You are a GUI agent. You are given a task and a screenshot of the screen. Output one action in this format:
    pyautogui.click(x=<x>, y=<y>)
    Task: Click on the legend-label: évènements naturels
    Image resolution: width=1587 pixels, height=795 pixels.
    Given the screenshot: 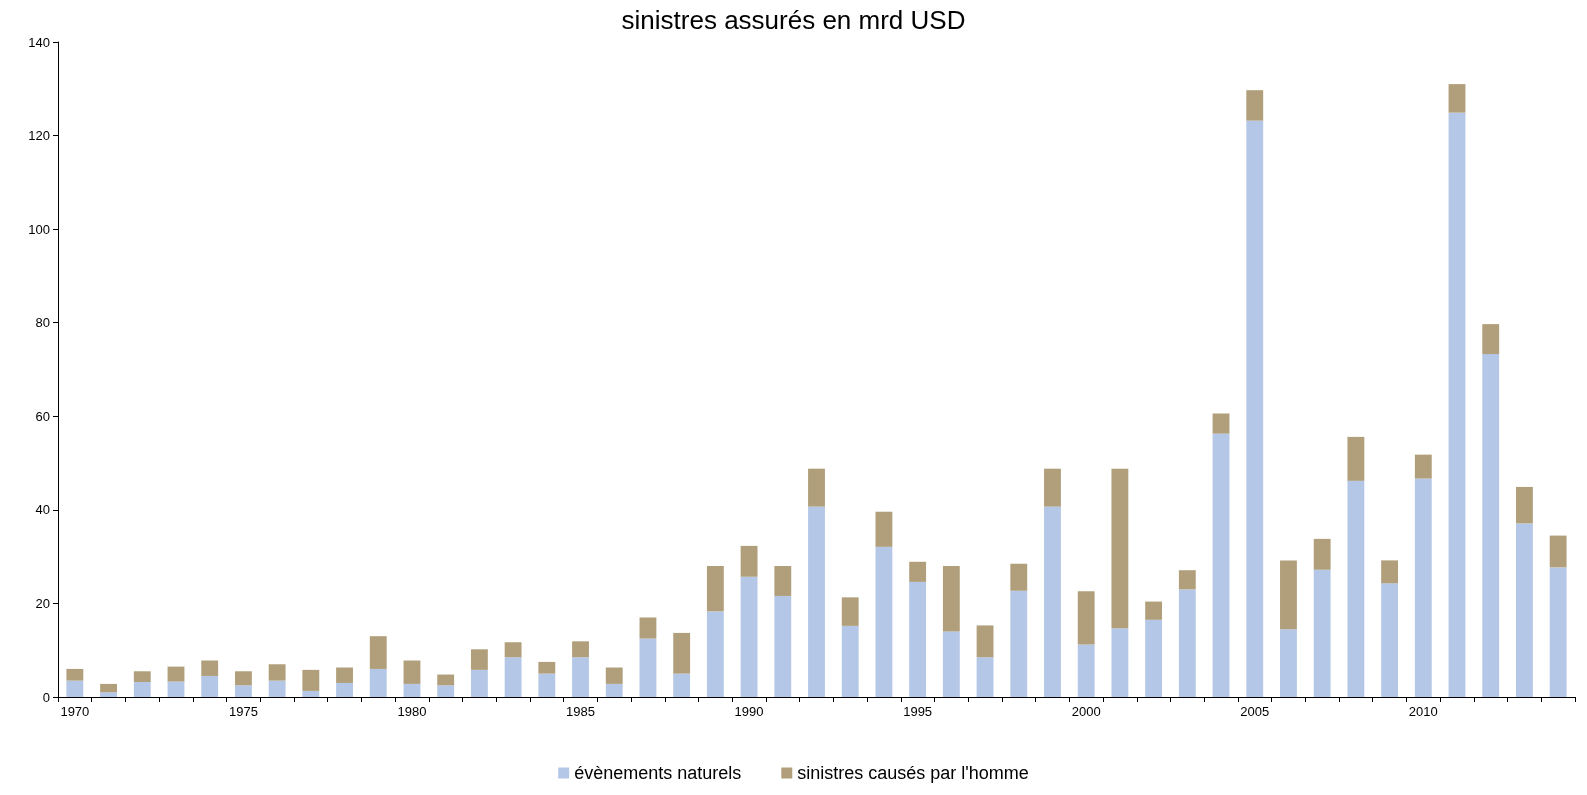 What is the action you would take?
    pyautogui.click(x=658, y=773)
    